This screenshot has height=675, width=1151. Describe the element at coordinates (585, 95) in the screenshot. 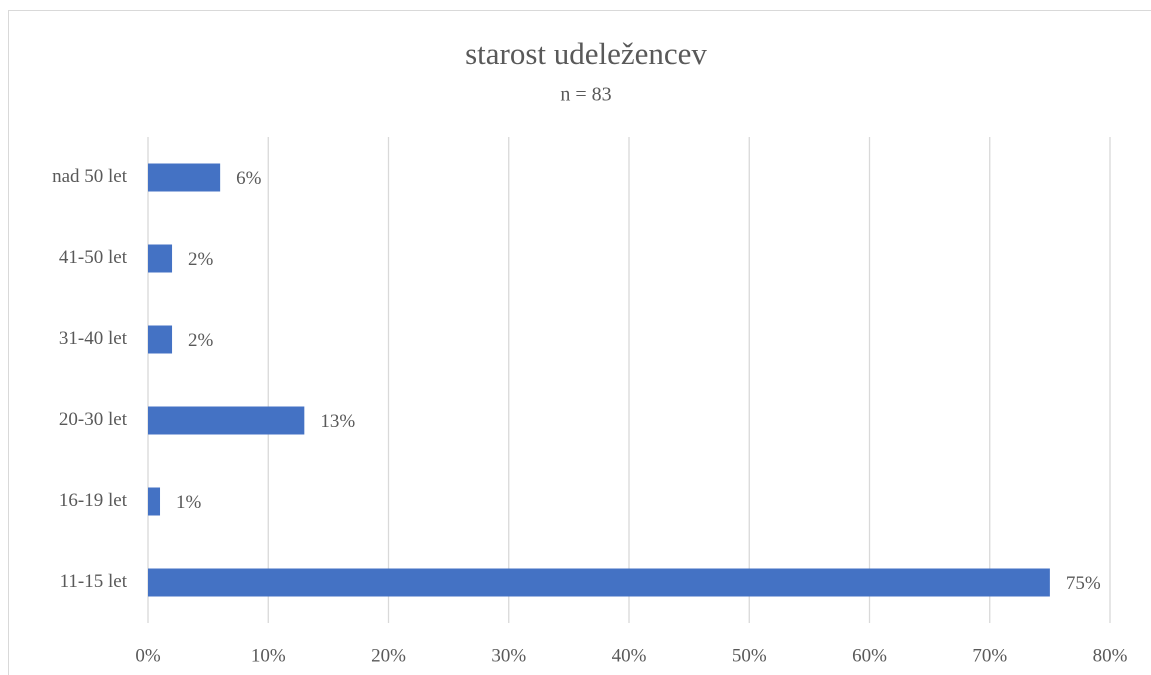

I see `chart-subtitle: n = 83` at that location.